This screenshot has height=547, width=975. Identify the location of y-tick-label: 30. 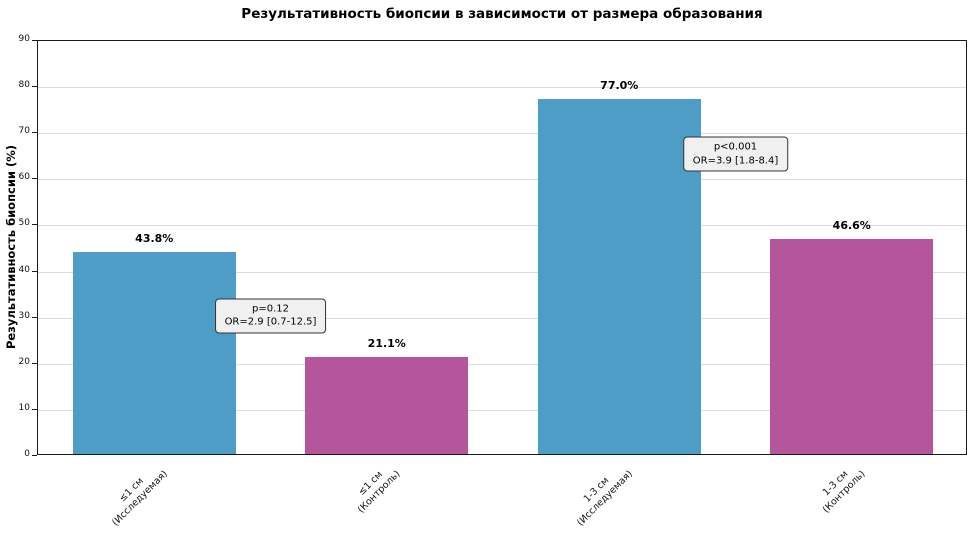
(24, 315).